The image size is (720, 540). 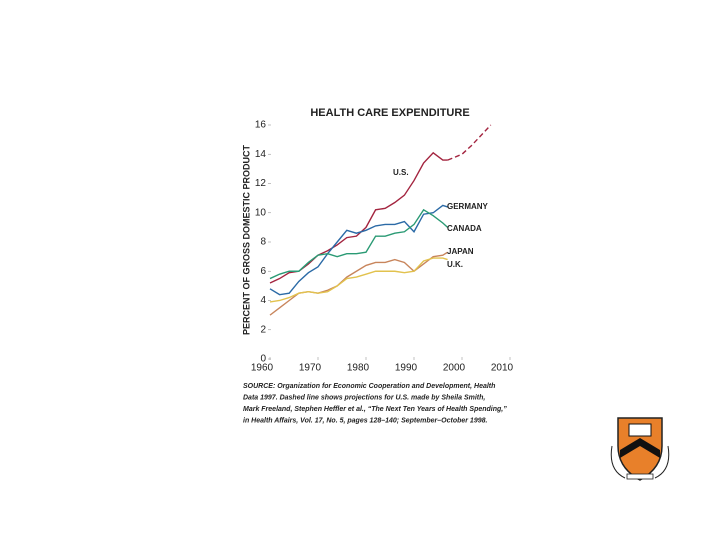 What do you see at coordinates (310, 368) in the screenshot?
I see `x-tick-label: 1970` at bounding box center [310, 368].